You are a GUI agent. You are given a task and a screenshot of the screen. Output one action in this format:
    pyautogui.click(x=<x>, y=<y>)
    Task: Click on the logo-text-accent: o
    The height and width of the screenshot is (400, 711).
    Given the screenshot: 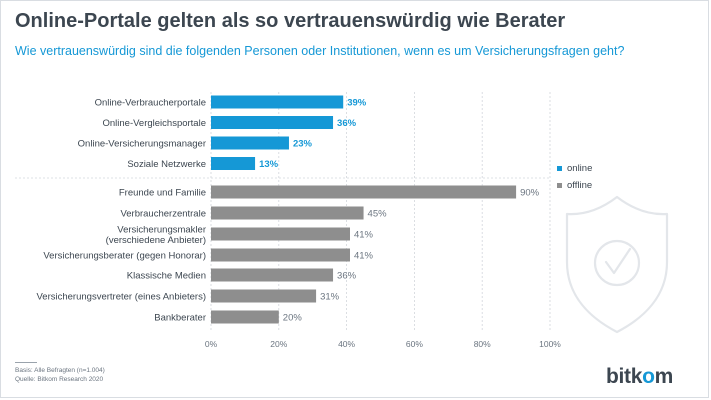 What is the action you would take?
    pyautogui.click(x=648, y=376)
    